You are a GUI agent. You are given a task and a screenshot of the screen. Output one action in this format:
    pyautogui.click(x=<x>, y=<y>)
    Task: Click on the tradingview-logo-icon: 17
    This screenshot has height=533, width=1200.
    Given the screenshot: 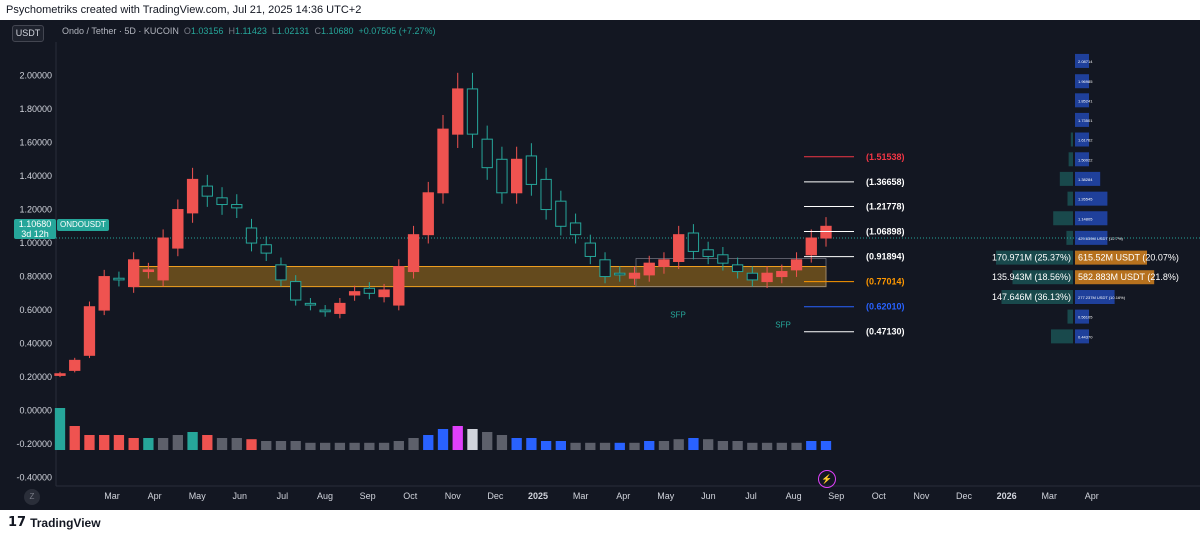 What is the action you would take?
    pyautogui.click(x=17, y=522)
    